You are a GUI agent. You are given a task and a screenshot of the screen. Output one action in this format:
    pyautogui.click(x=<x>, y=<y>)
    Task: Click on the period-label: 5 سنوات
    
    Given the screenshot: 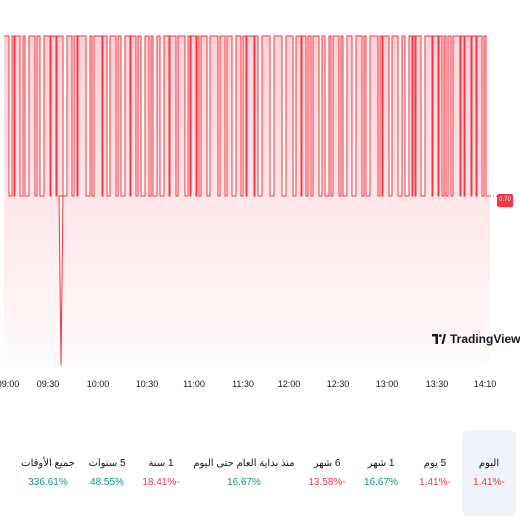 What is the action you would take?
    pyautogui.click(x=107, y=463)
    